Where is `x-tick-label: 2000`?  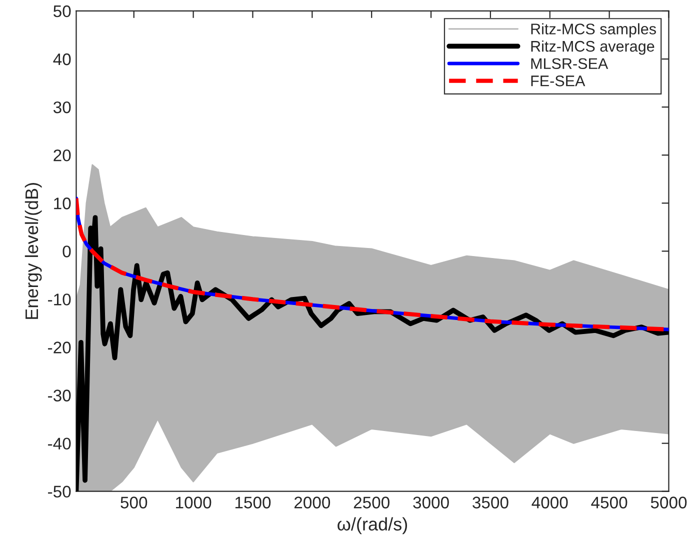 x-tick-label: 2000 is located at coordinates (312, 502).